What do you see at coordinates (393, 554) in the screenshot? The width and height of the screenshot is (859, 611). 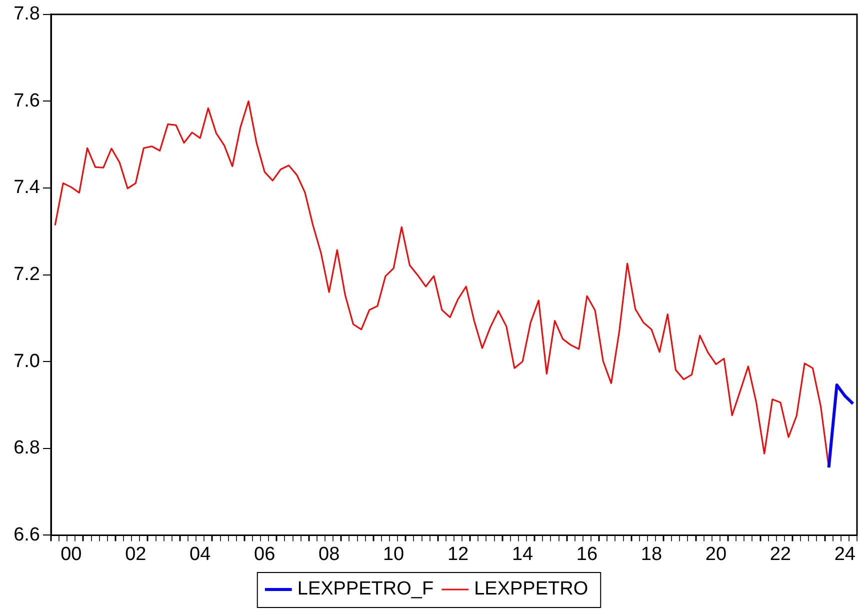 I see `x-tick-label: 10` at bounding box center [393, 554].